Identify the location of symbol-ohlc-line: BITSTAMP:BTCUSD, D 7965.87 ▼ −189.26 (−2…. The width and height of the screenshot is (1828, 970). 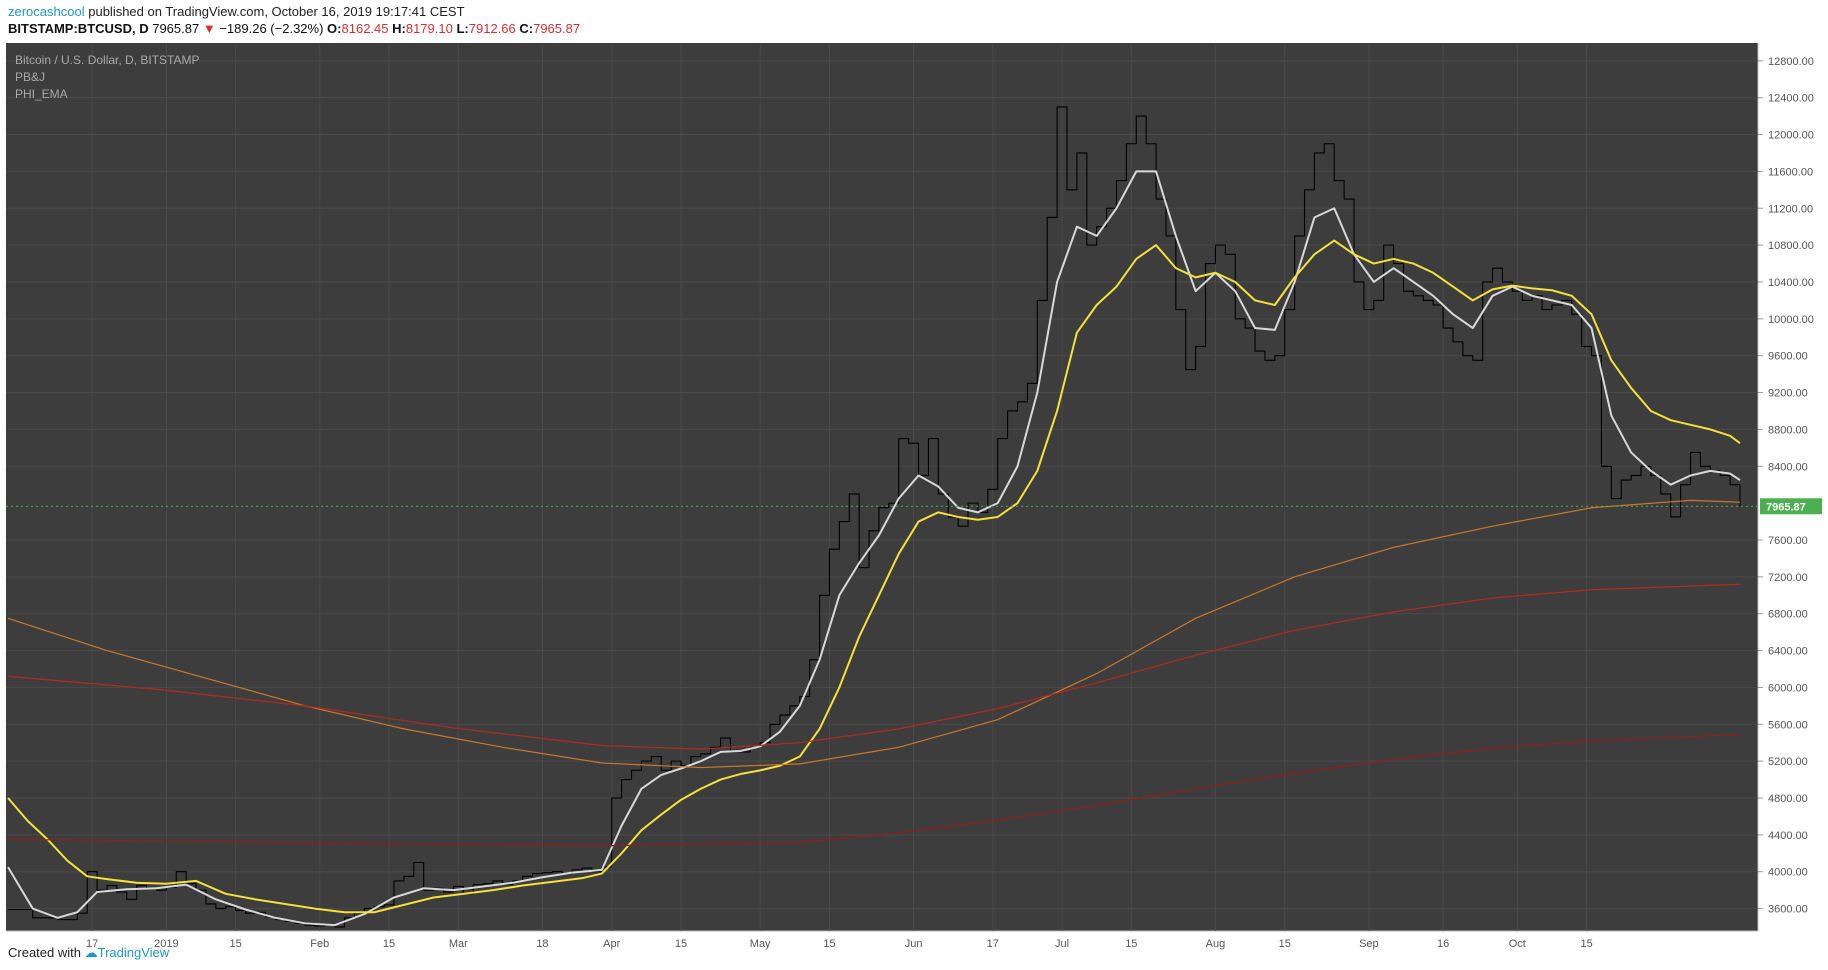
(294, 29).